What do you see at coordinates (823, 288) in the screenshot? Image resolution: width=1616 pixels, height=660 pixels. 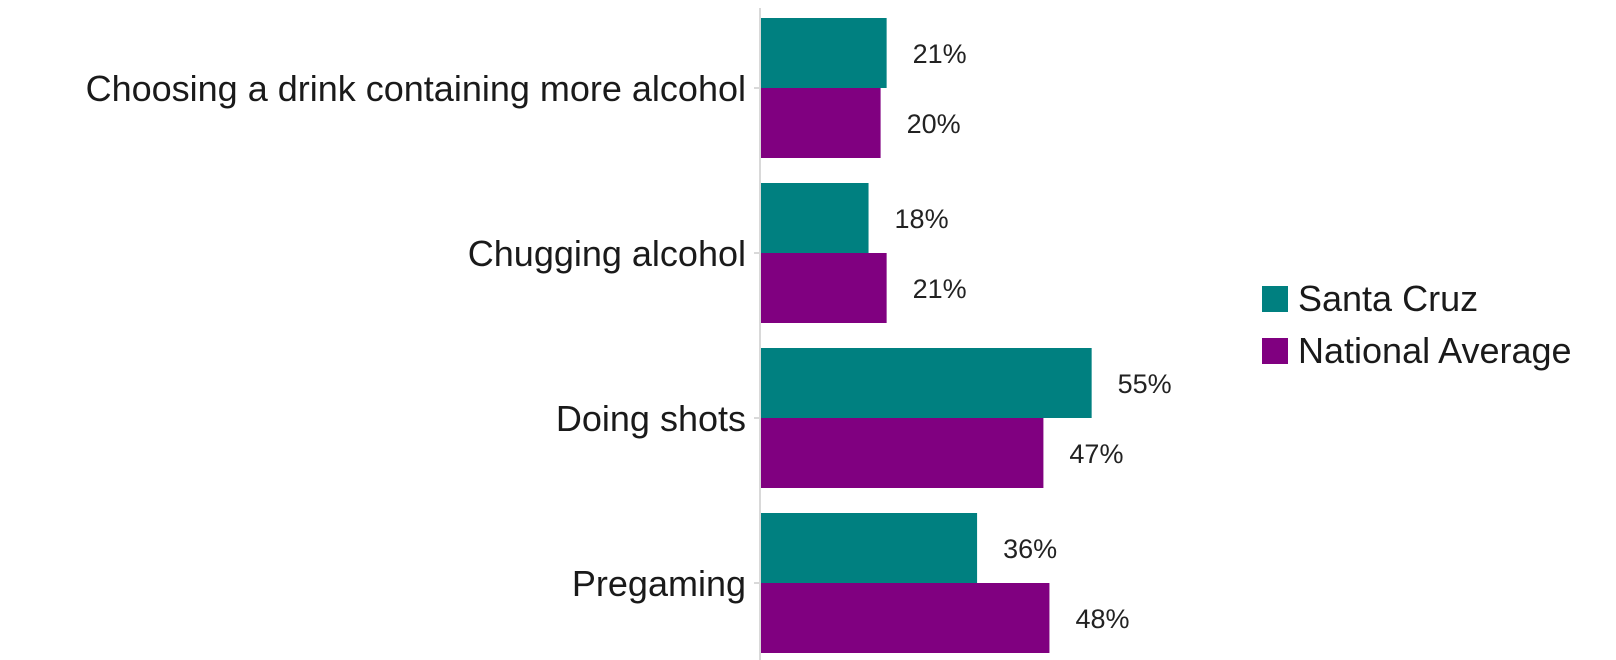 I see `bar-national-average-chugging-alcohol` at bounding box center [823, 288].